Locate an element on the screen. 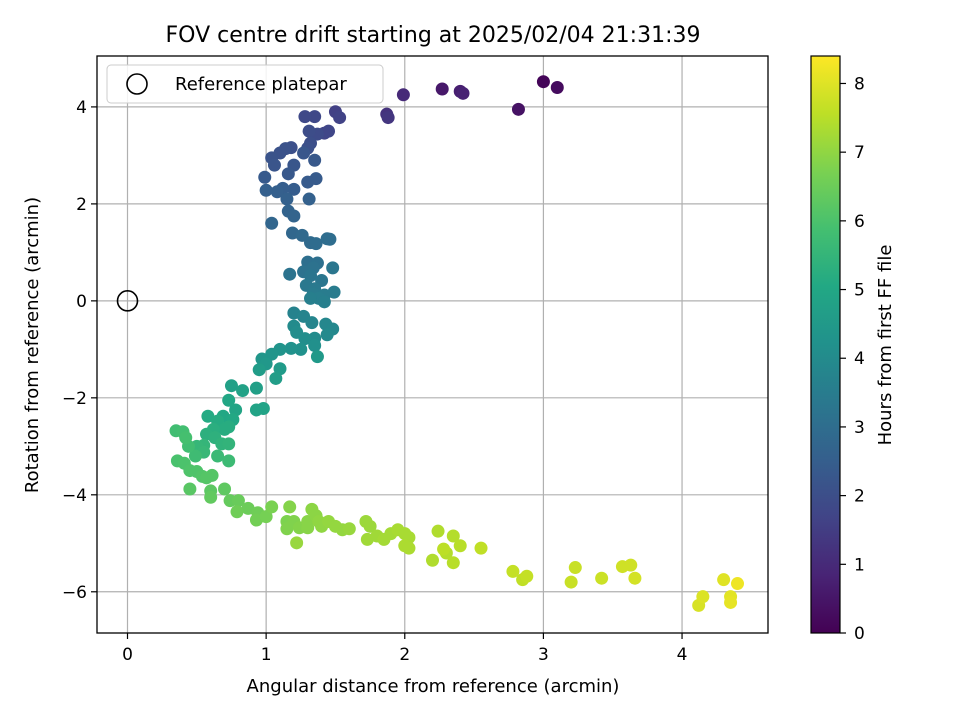 This screenshot has width=960, height=720. y-tick-label: −6 is located at coordinates (74, 593).